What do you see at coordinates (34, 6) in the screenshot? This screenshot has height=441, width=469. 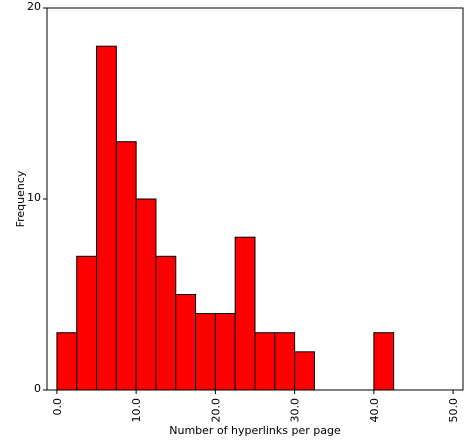 I see `y-tick-label-2: 20` at bounding box center [34, 6].